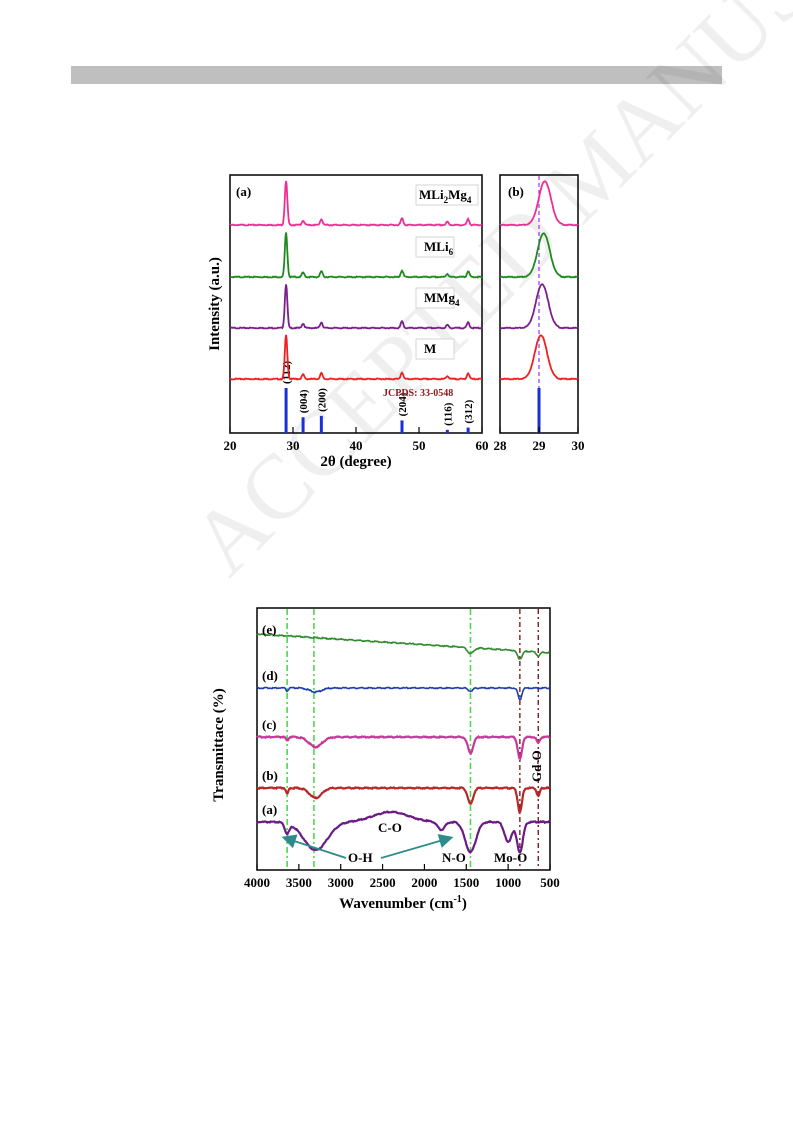  Describe the element at coordinates (516, 191) in the screenshot. I see `panel-b-label: (b)` at that location.